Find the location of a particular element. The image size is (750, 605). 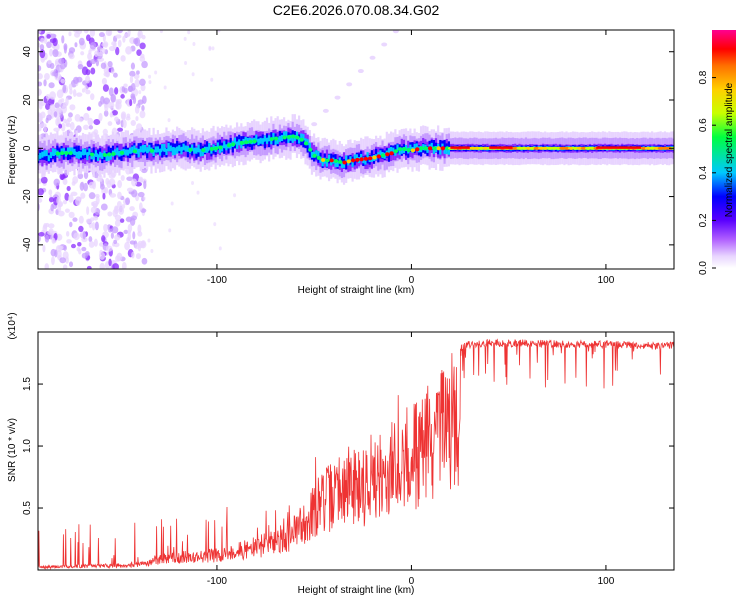

spectrogram-harmonic-blob is located at coordinates (337, 97).